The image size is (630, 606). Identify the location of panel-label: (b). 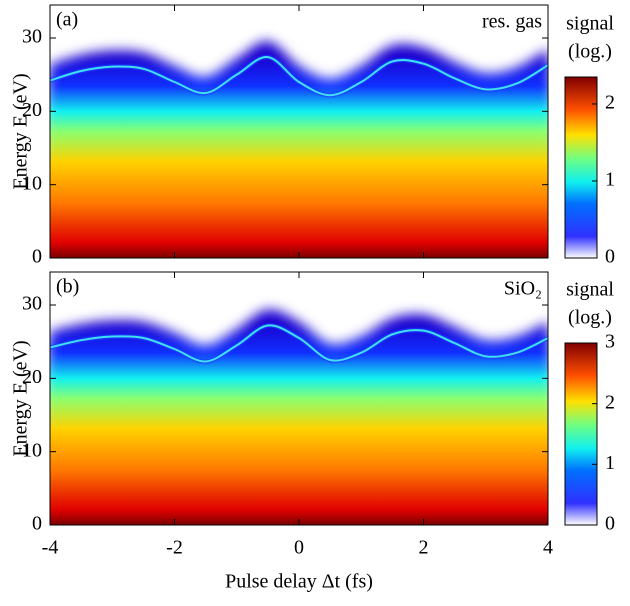
(67, 287).